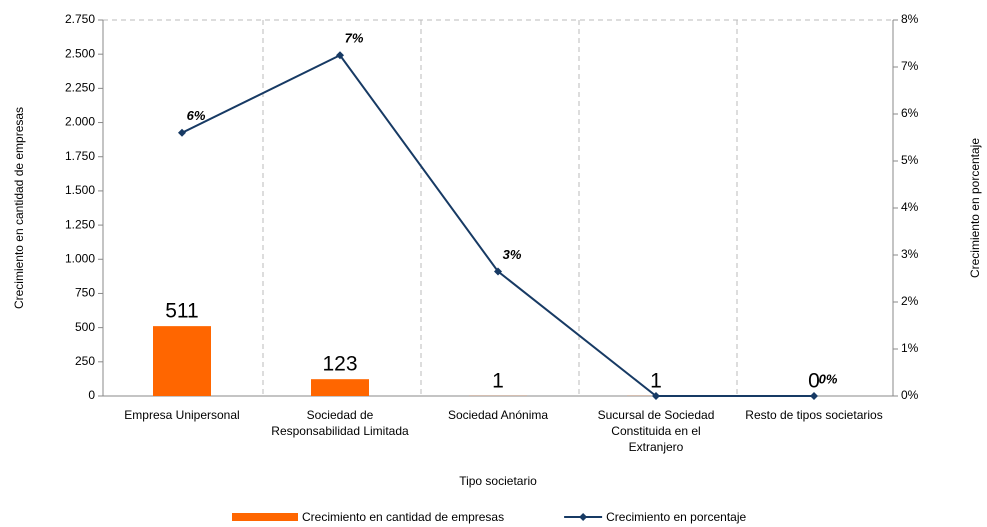 The height and width of the screenshot is (527, 987). I want to click on y2-tick-label: 6%, so click(910, 113).